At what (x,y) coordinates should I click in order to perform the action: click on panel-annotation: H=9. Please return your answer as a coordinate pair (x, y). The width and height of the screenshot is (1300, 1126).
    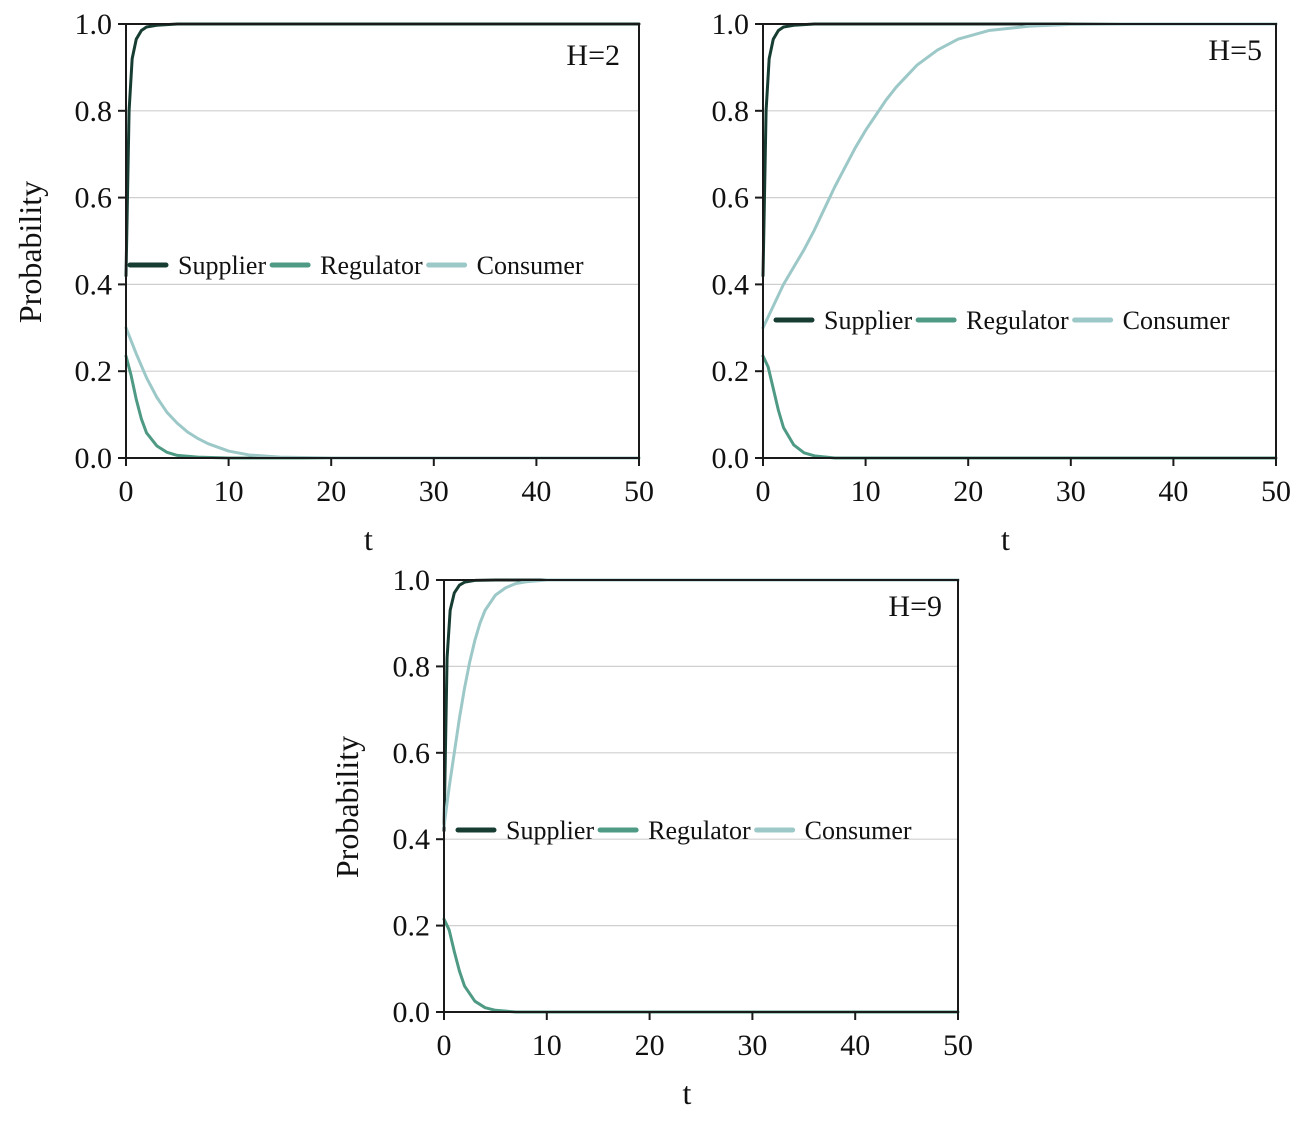
    Looking at the image, I should click on (915, 606).